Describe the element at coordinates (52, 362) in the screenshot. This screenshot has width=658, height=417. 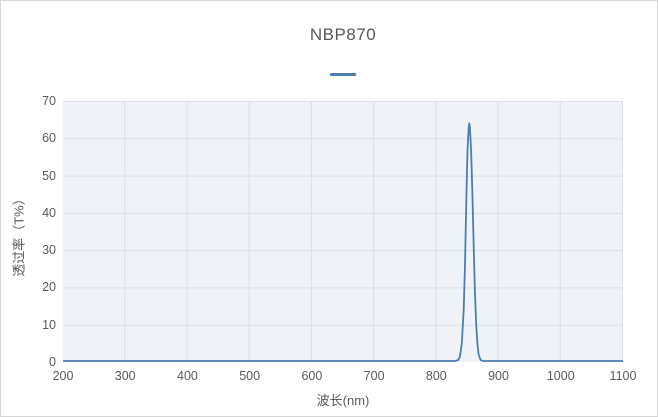
I see `y-tick-label: 0` at that location.